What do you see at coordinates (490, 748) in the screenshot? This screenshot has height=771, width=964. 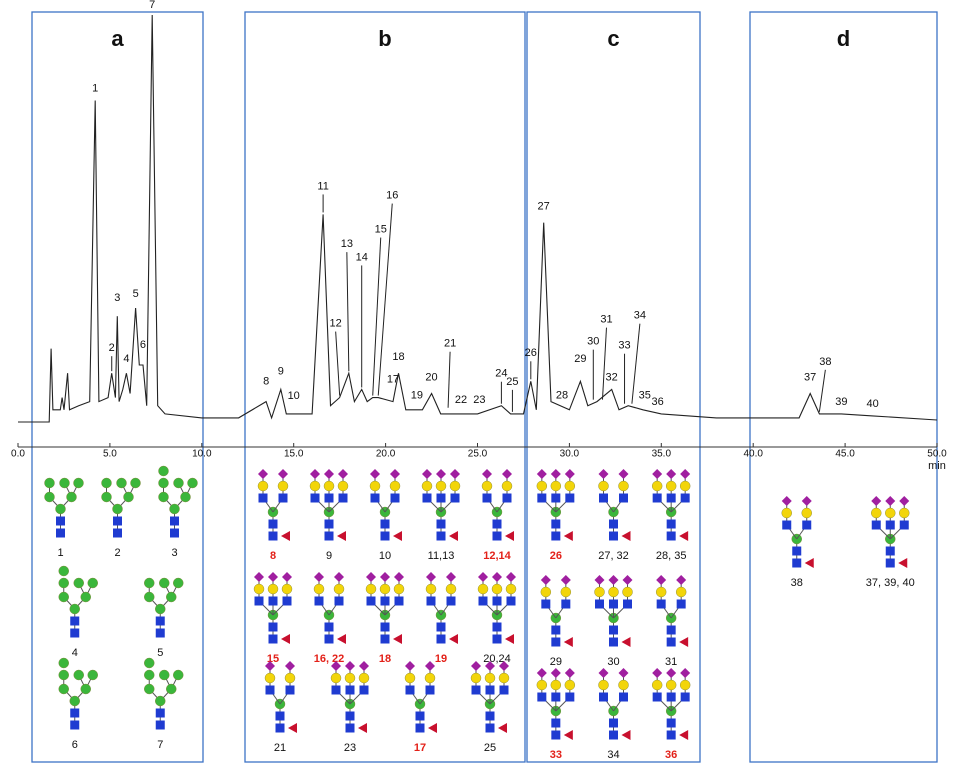 I see `glycan-label: 25` at bounding box center [490, 748].